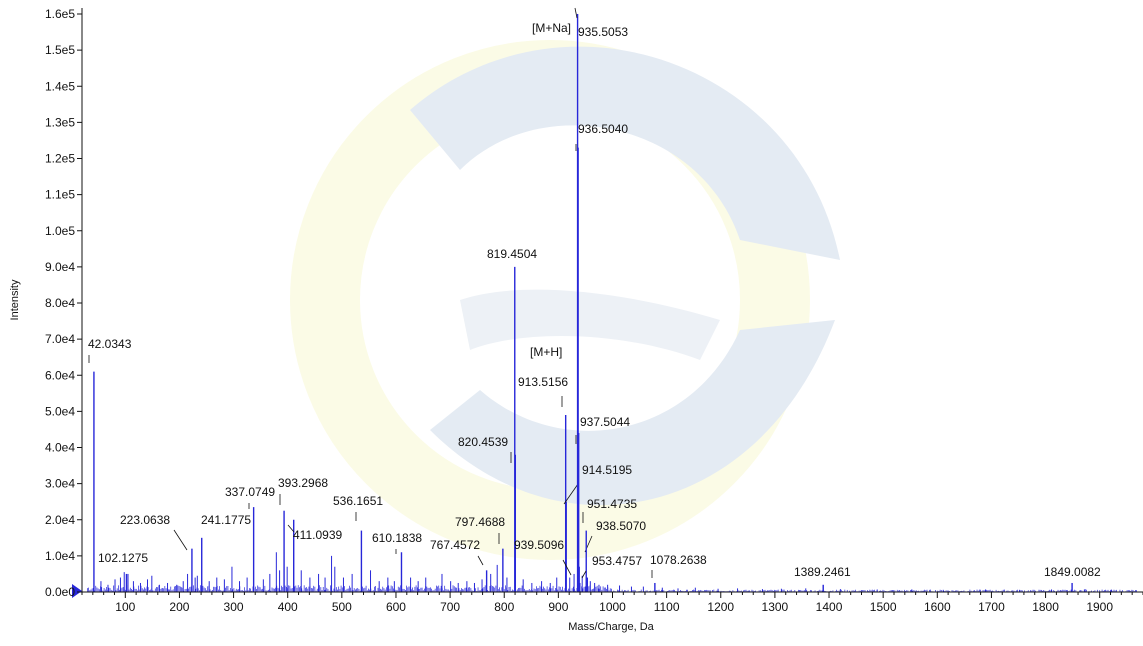 Image resolution: width=1143 pixels, height=646 pixels. What do you see at coordinates (455, 545) in the screenshot?
I see `peak-label: 767.4572` at bounding box center [455, 545].